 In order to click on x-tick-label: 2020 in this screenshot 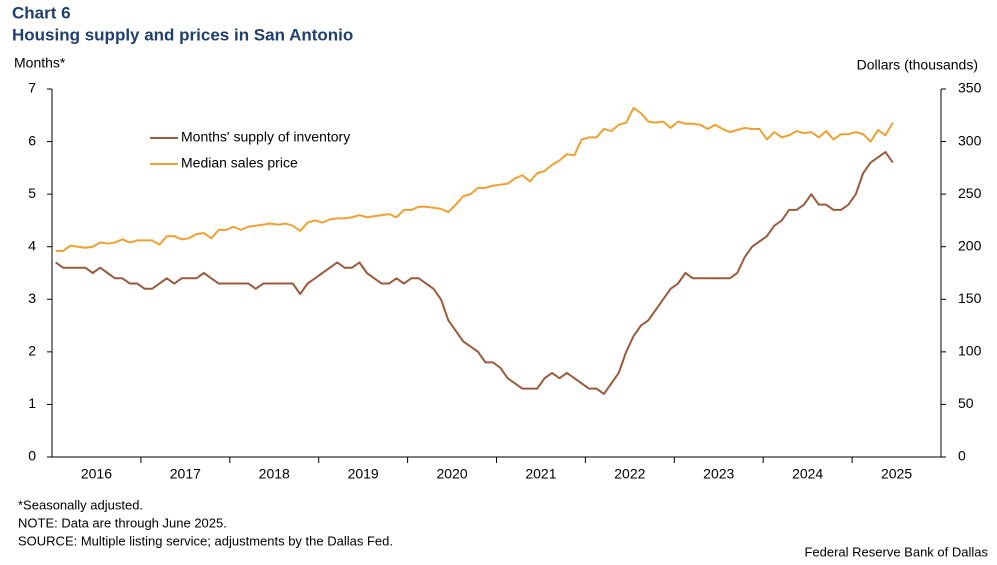, I will do `click(451, 474)`.